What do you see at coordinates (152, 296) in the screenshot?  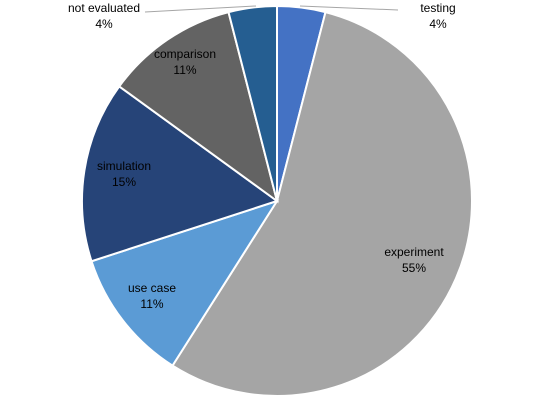 I see `slice-label-use-case: use case 11%` at bounding box center [152, 296].